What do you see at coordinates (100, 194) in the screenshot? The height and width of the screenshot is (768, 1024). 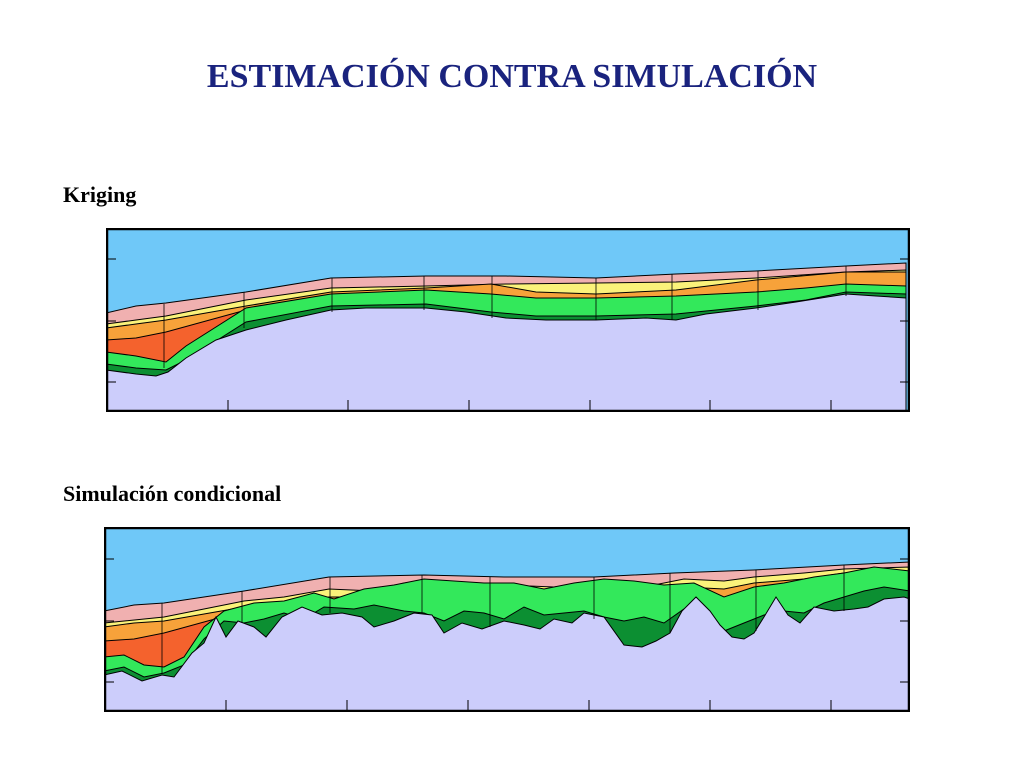 I see `kriging-label: Kriging` at bounding box center [100, 194].